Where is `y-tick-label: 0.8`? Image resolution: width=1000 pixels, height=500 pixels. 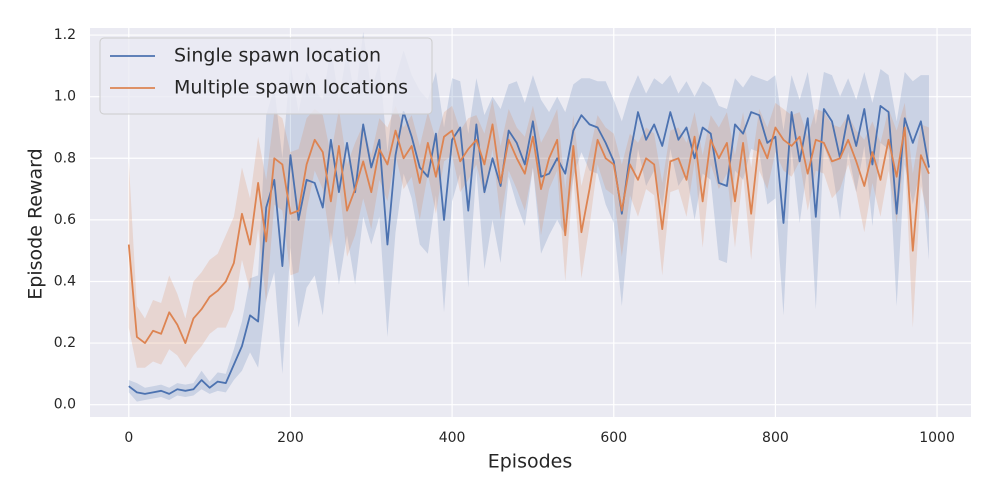
y-tick-label: 0.8 is located at coordinates (65, 158).